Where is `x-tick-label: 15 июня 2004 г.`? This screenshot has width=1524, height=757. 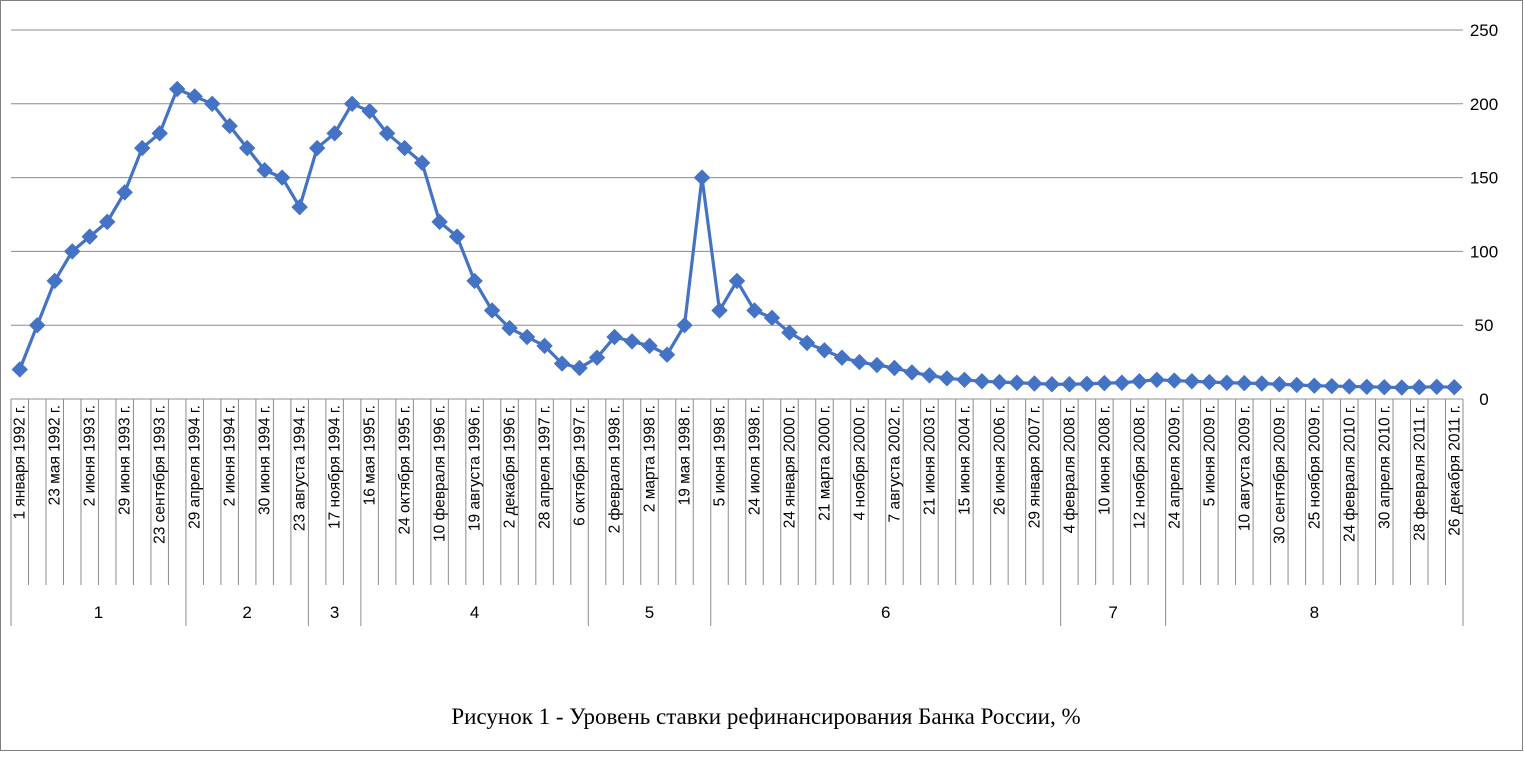
x-tick-label: 15 июня 2004 г. is located at coordinates (964, 460).